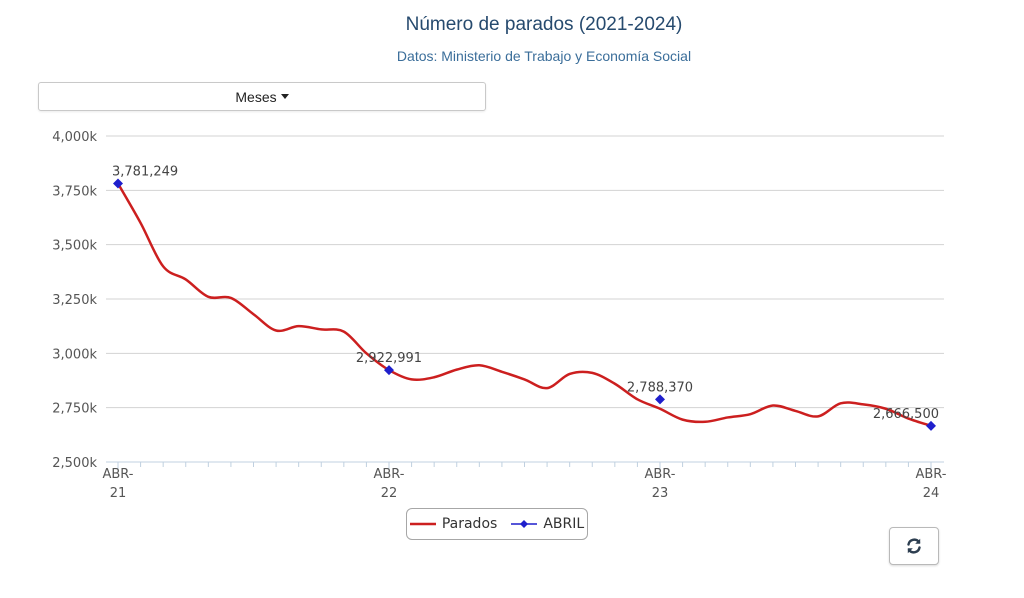 This screenshot has width=1024, height=598. I want to click on legend-line-swatch, so click(422, 524).